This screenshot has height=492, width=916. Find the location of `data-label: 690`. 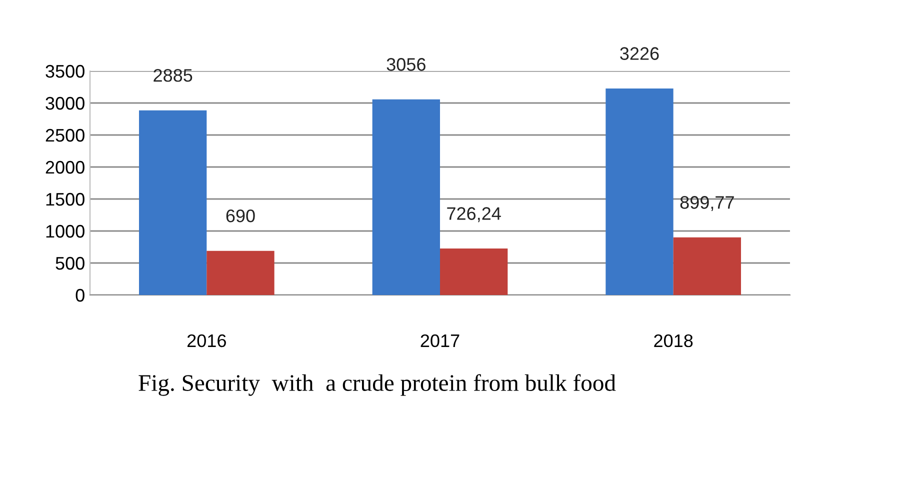

data-label: 690 is located at coordinates (240, 215).